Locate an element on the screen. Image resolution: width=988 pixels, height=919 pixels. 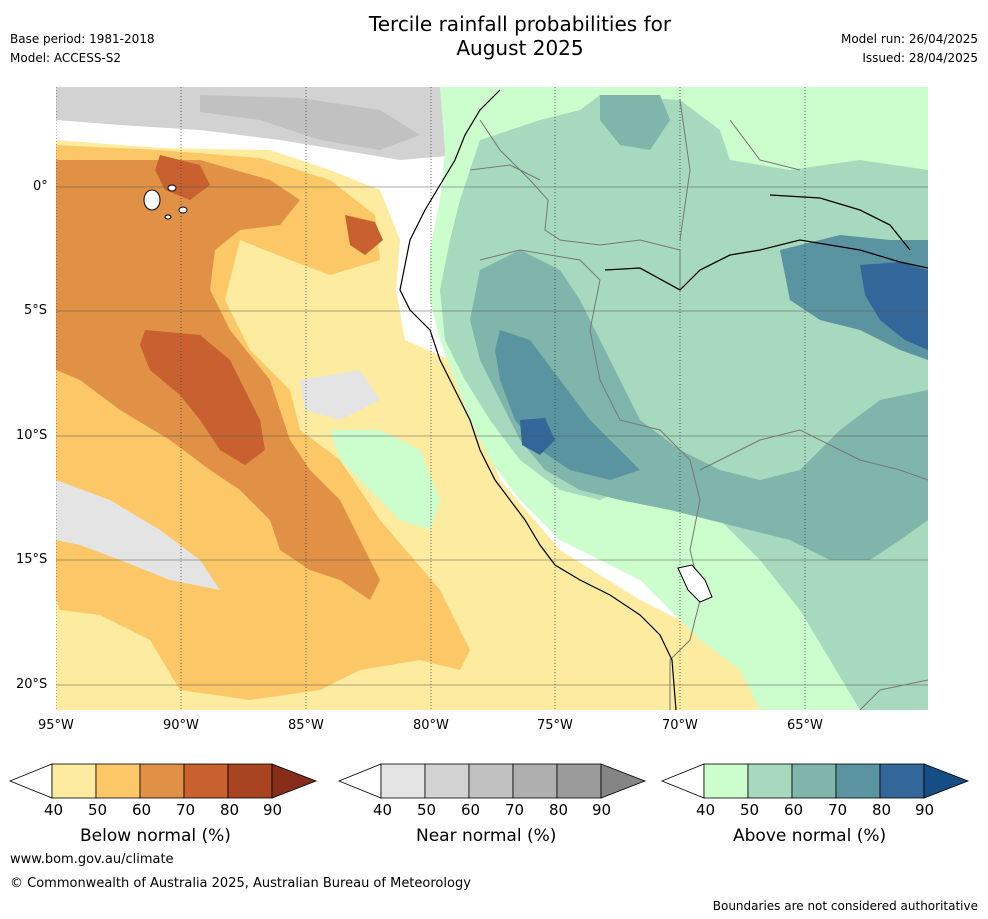
near-normal-label: Near normal (%) is located at coordinates (486, 836).